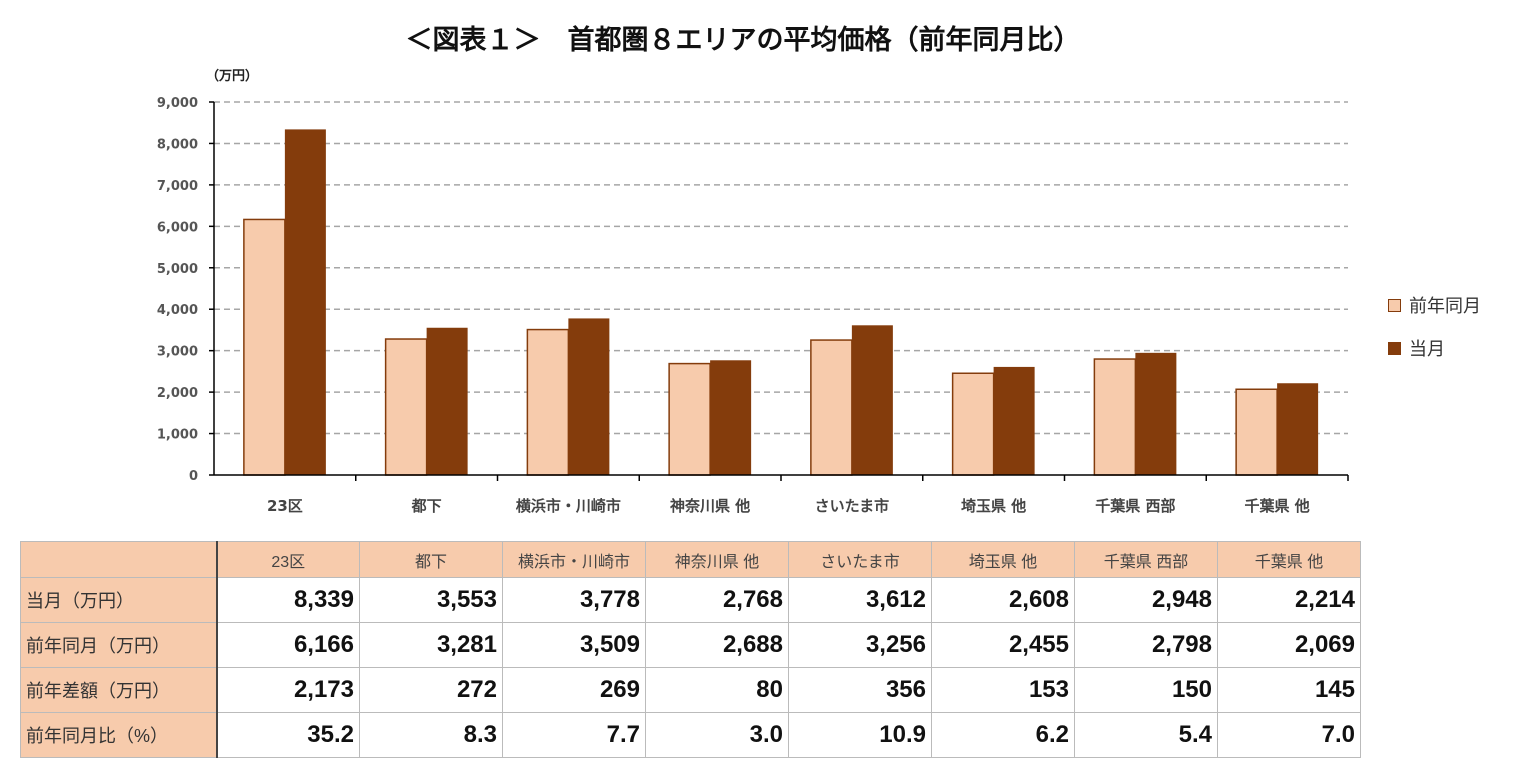 The height and width of the screenshot is (781, 1521). I want to click on x-tick-label: 23区, so click(285, 506).